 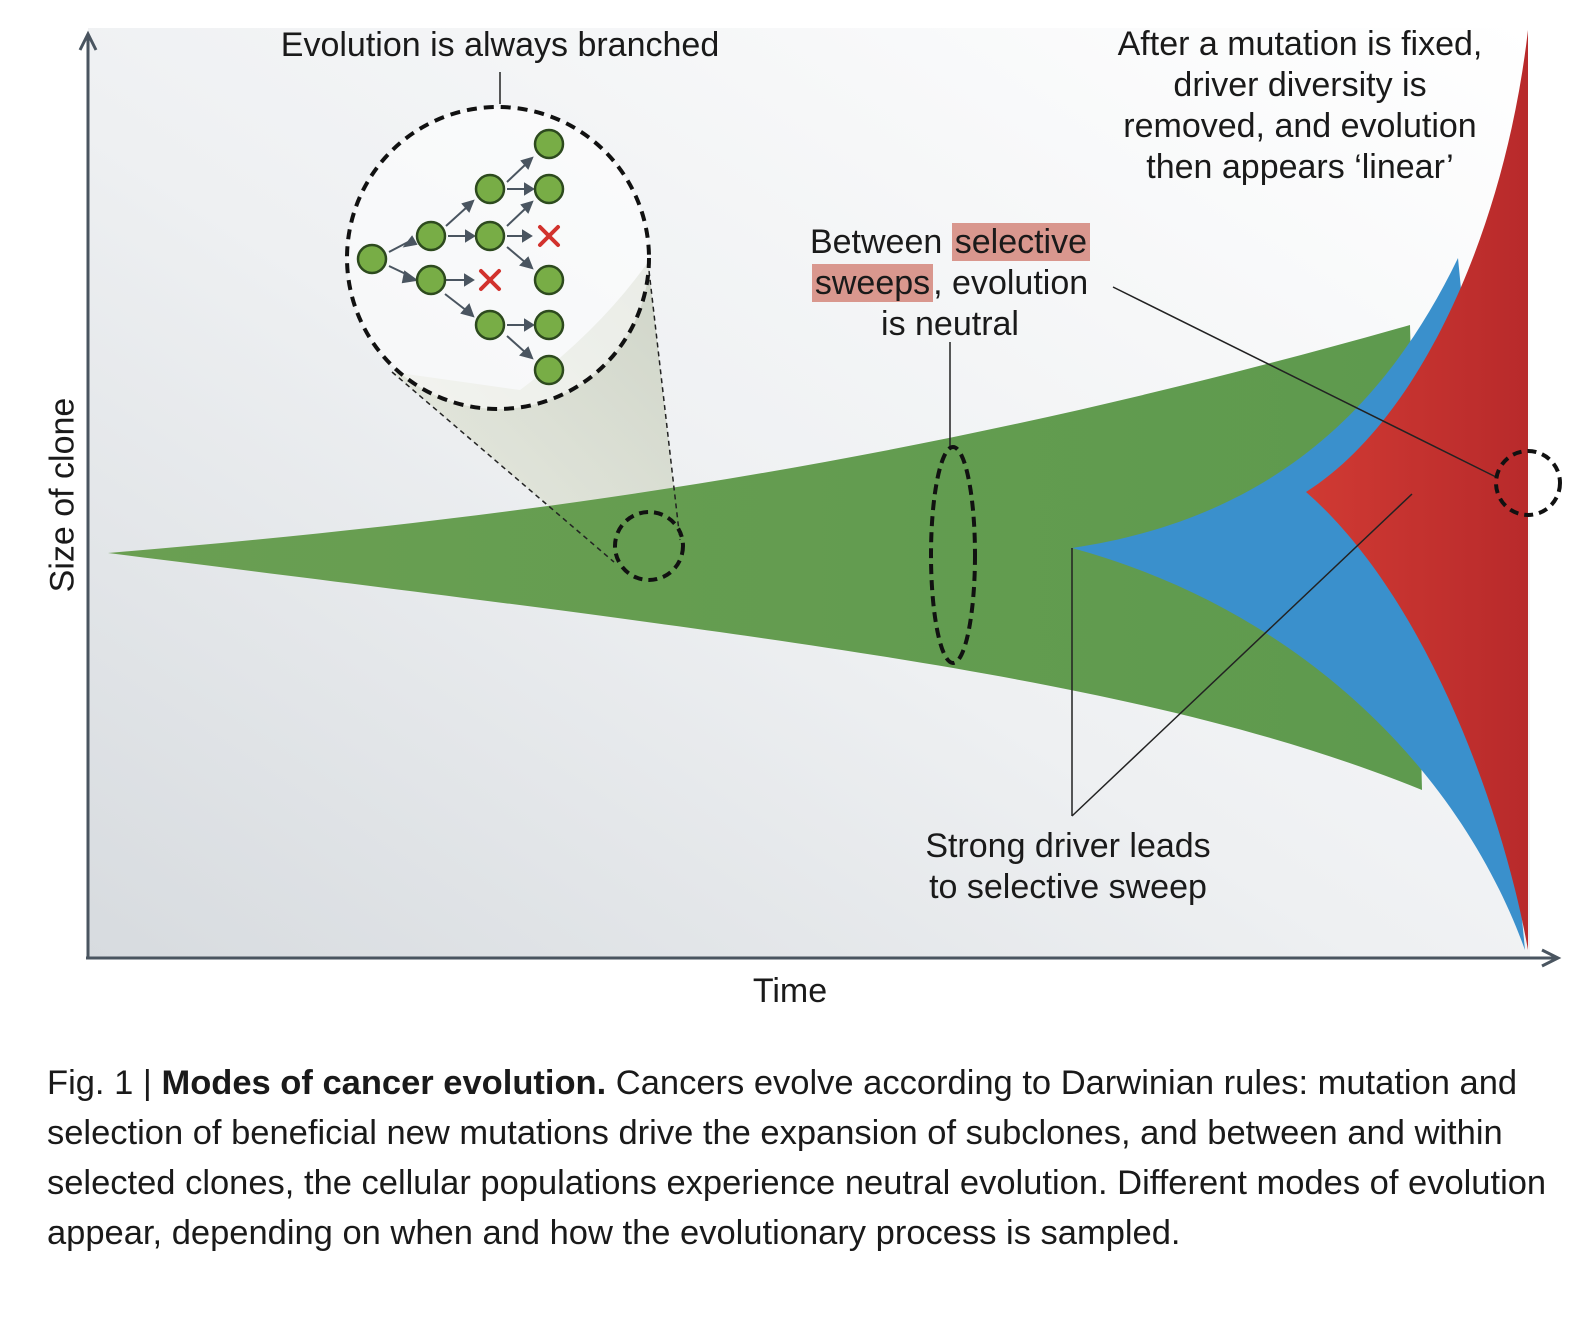 I want to click on annotation-branched: Evolution is always branched, so click(x=500, y=45).